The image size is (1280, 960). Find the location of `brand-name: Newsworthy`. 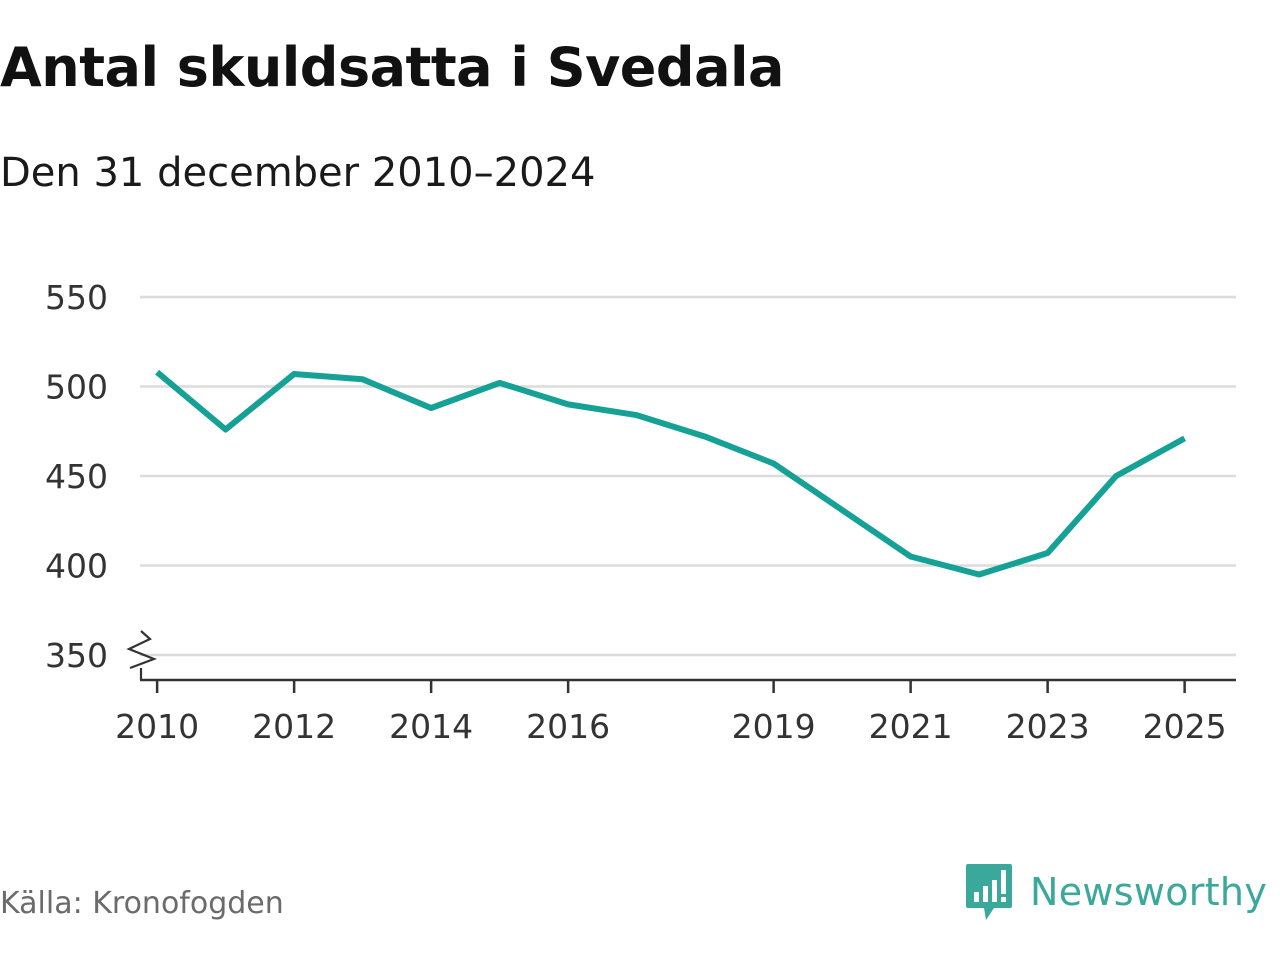

brand-name: Newsworthy is located at coordinates (1149, 892).